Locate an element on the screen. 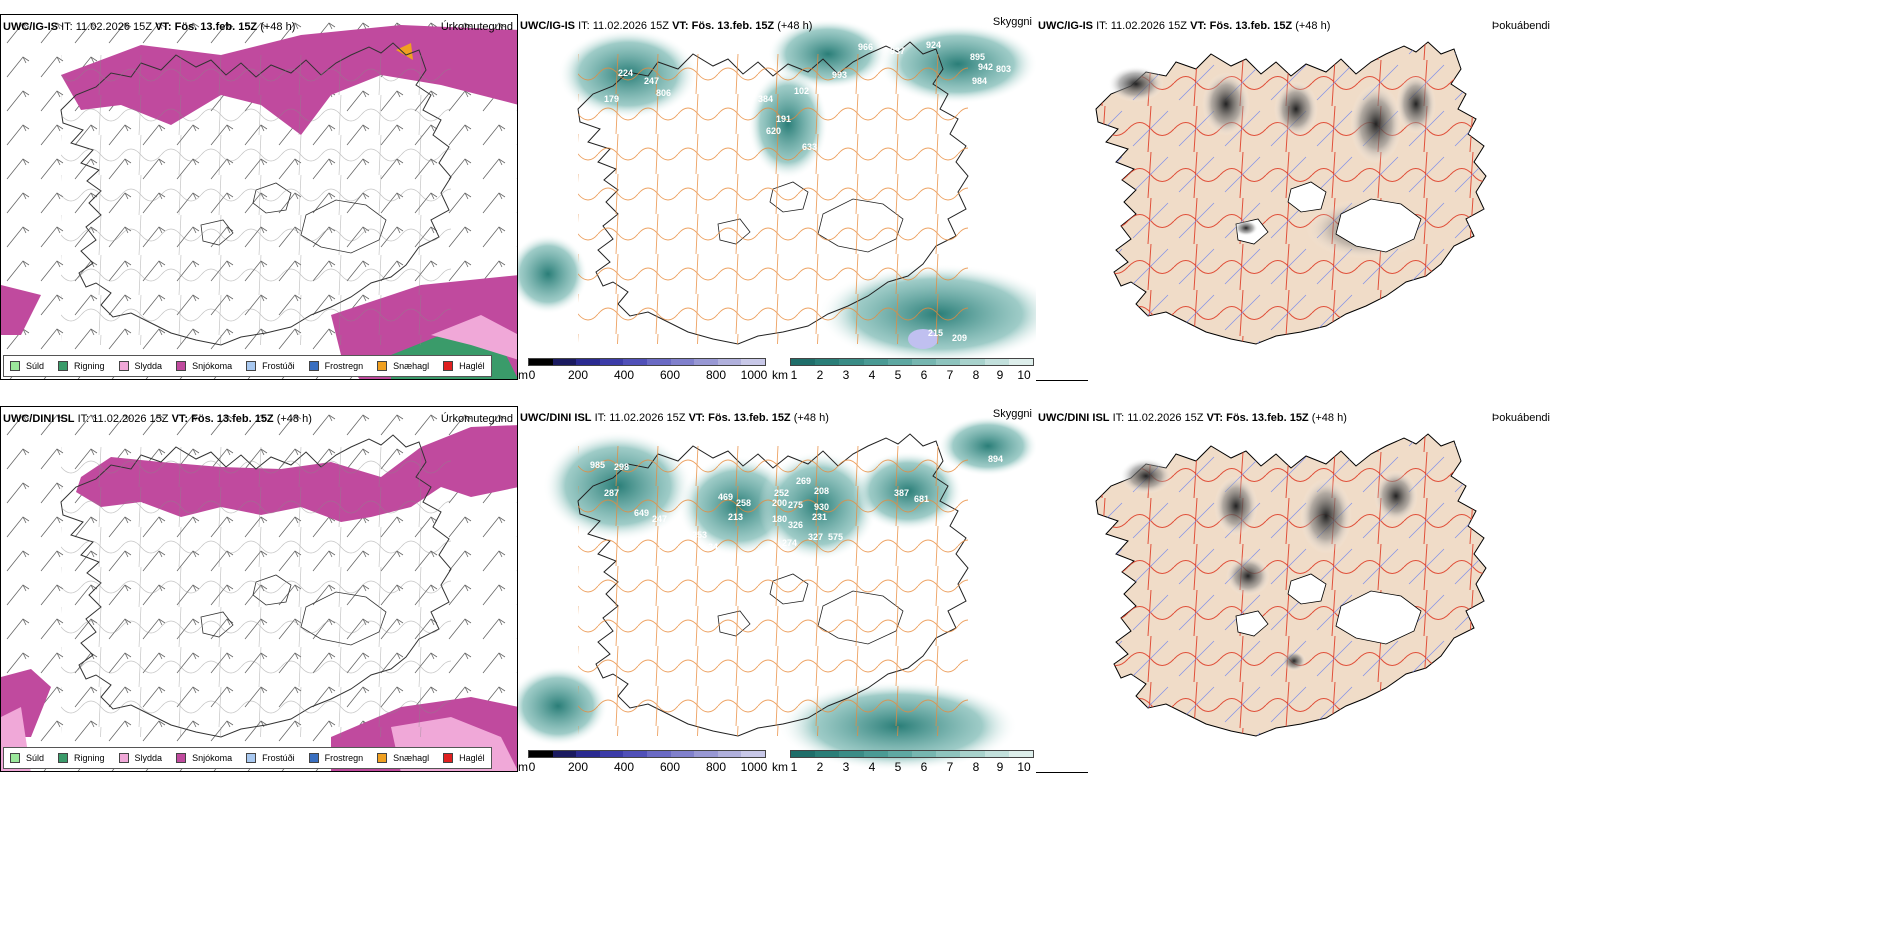 The image size is (1900, 950). vis-label: 895 is located at coordinates (977, 57).